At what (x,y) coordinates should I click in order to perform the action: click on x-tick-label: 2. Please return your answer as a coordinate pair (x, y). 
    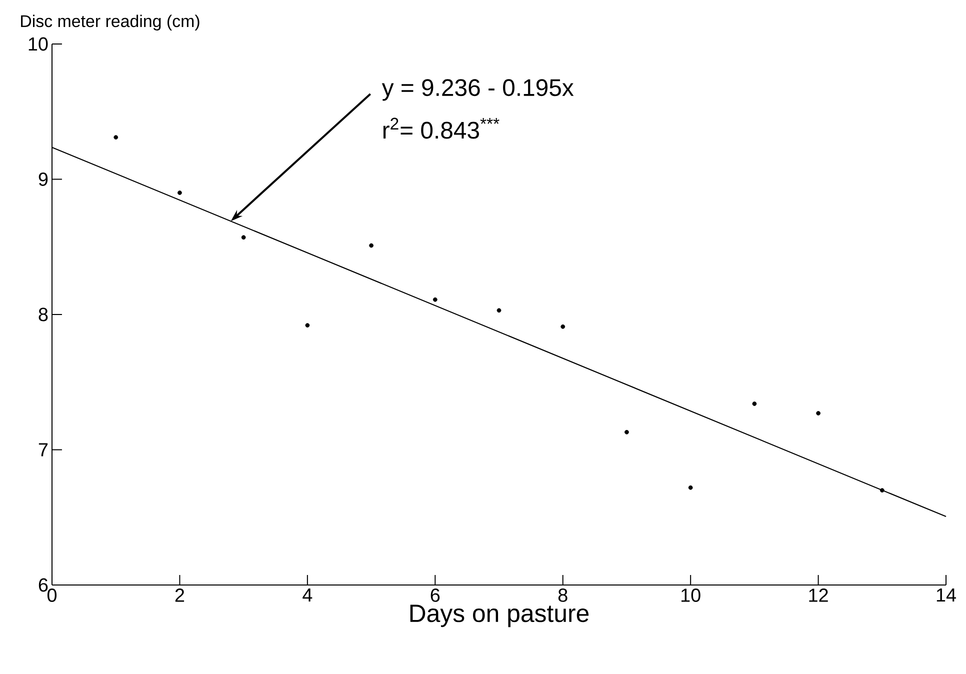
    Looking at the image, I should click on (179, 595).